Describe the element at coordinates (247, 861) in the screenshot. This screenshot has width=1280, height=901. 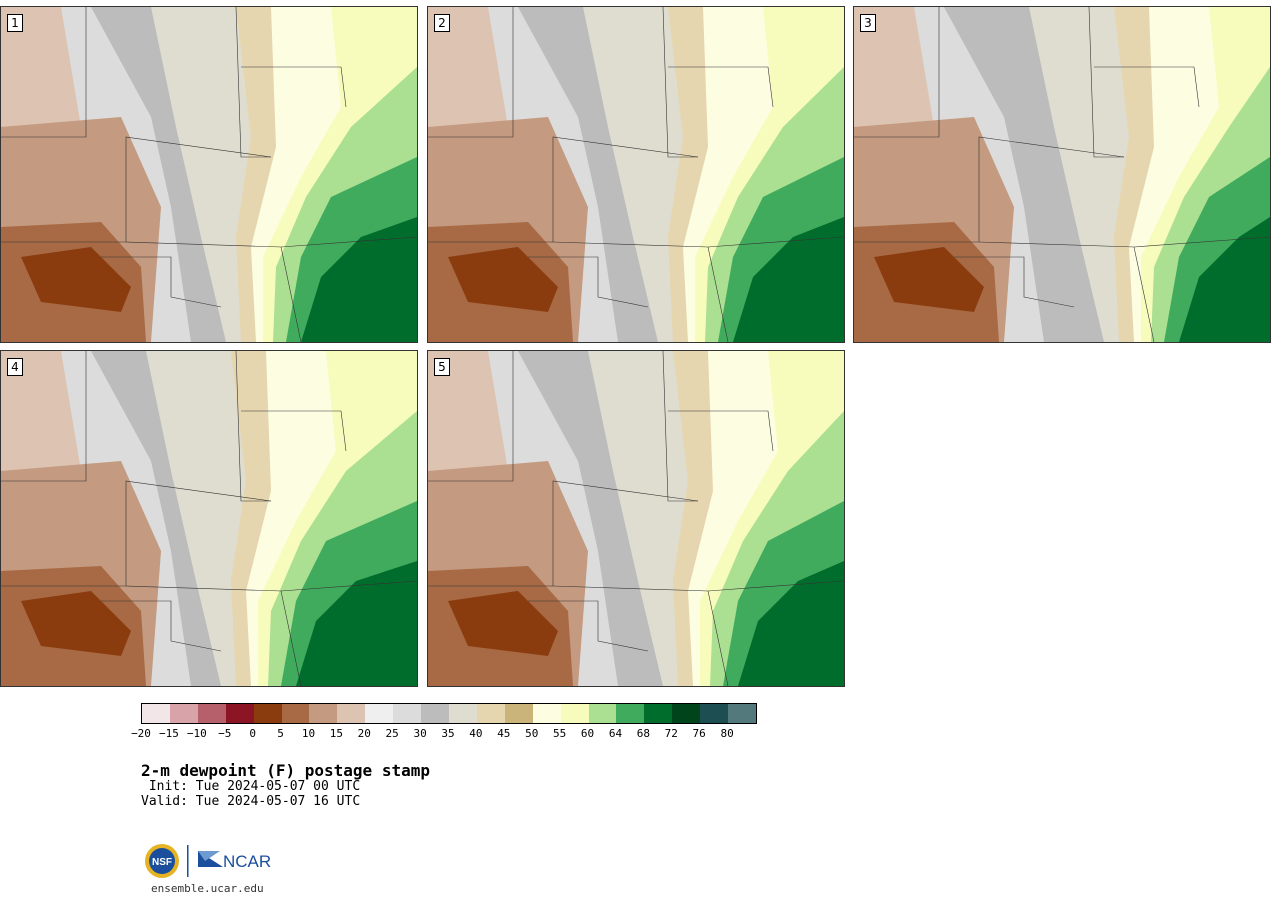
I see `ncar-logo-text: NCAR` at that location.